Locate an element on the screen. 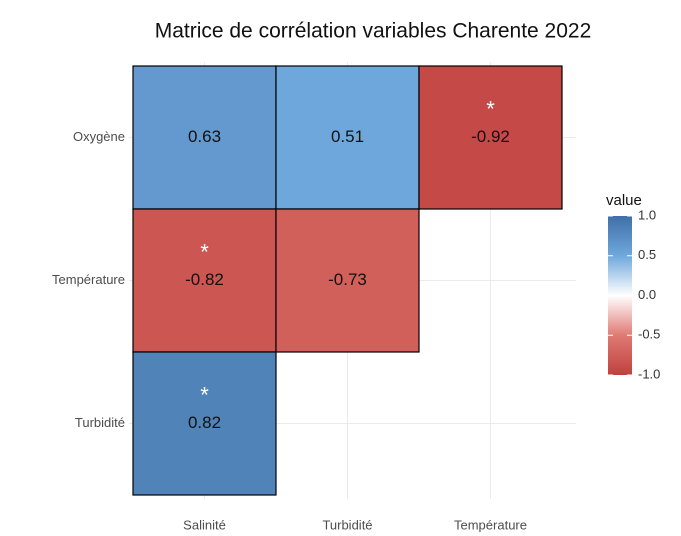 The height and width of the screenshot is (536, 681). x-tick-label: Température is located at coordinates (490, 524).